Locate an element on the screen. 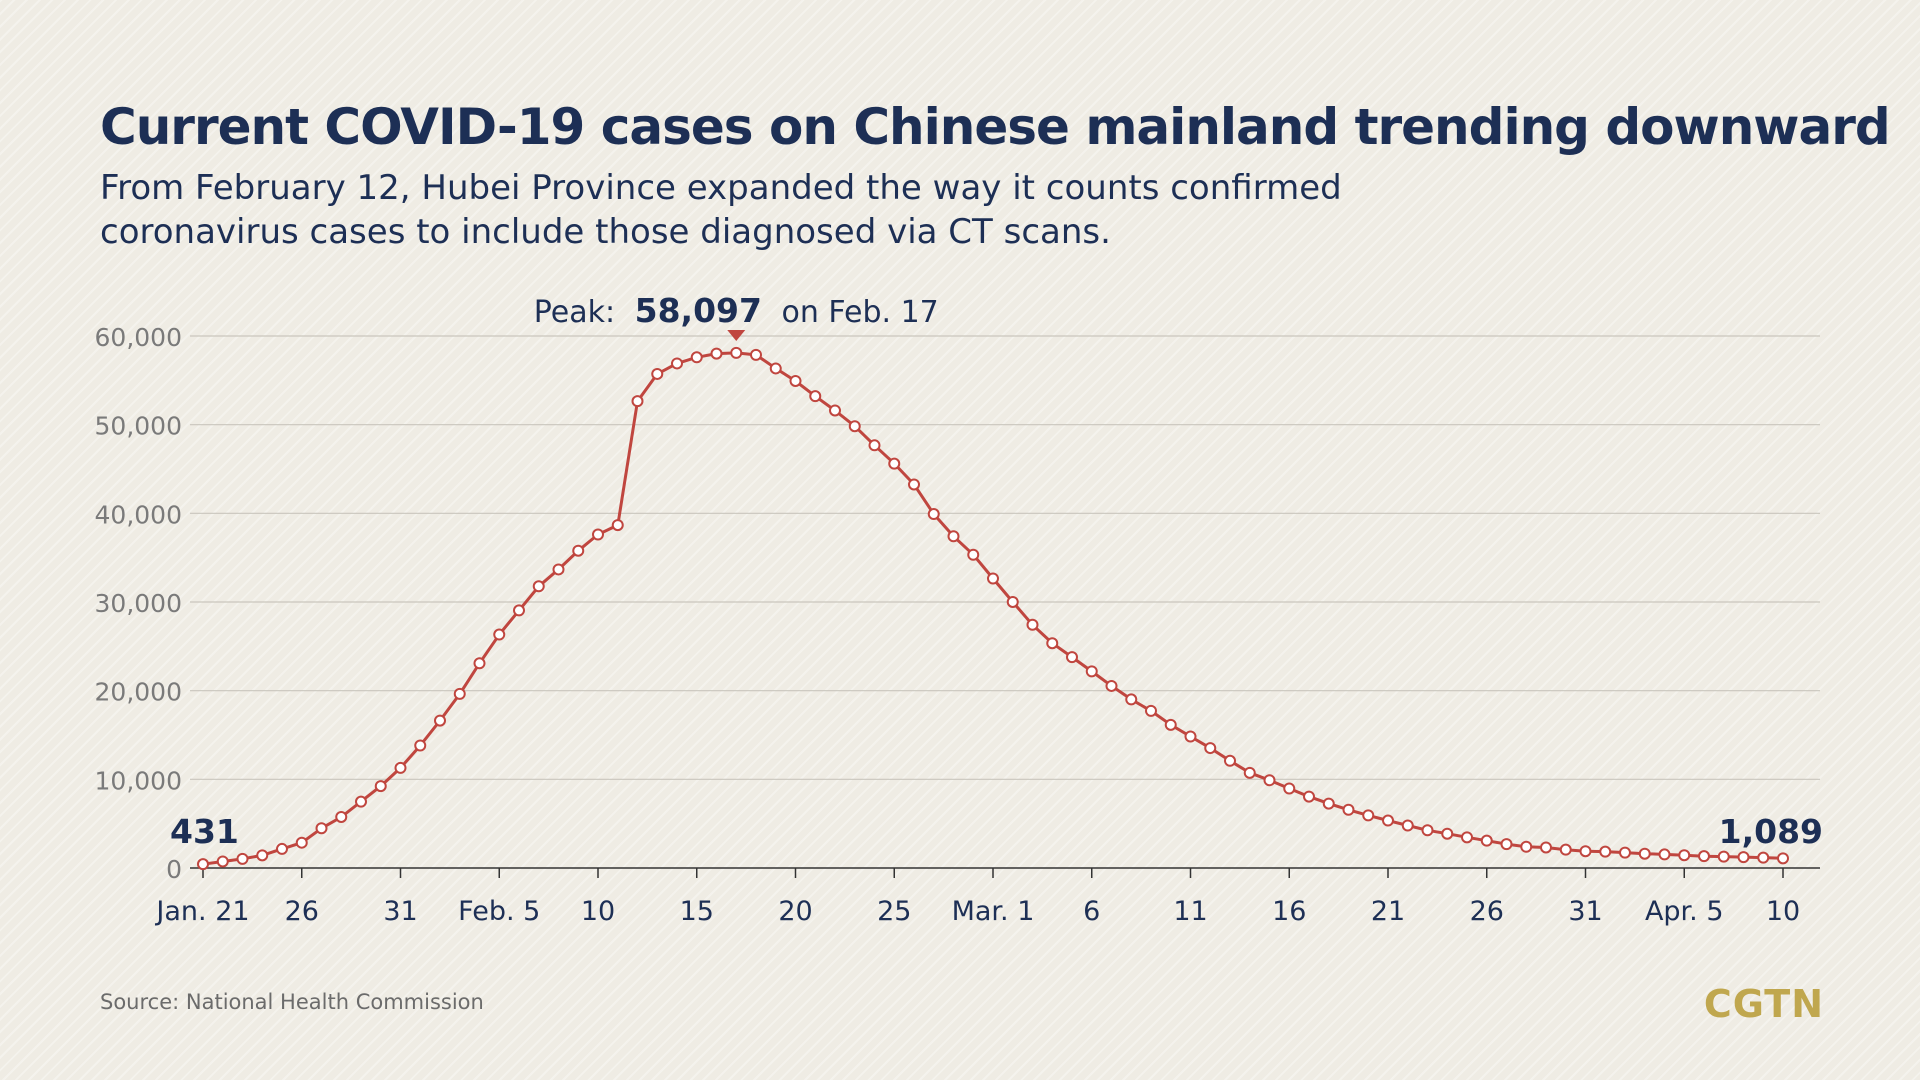 Image resolution: width=1920 pixels, height=1080 pixels. peak-prefix: Peak: is located at coordinates (574, 312).